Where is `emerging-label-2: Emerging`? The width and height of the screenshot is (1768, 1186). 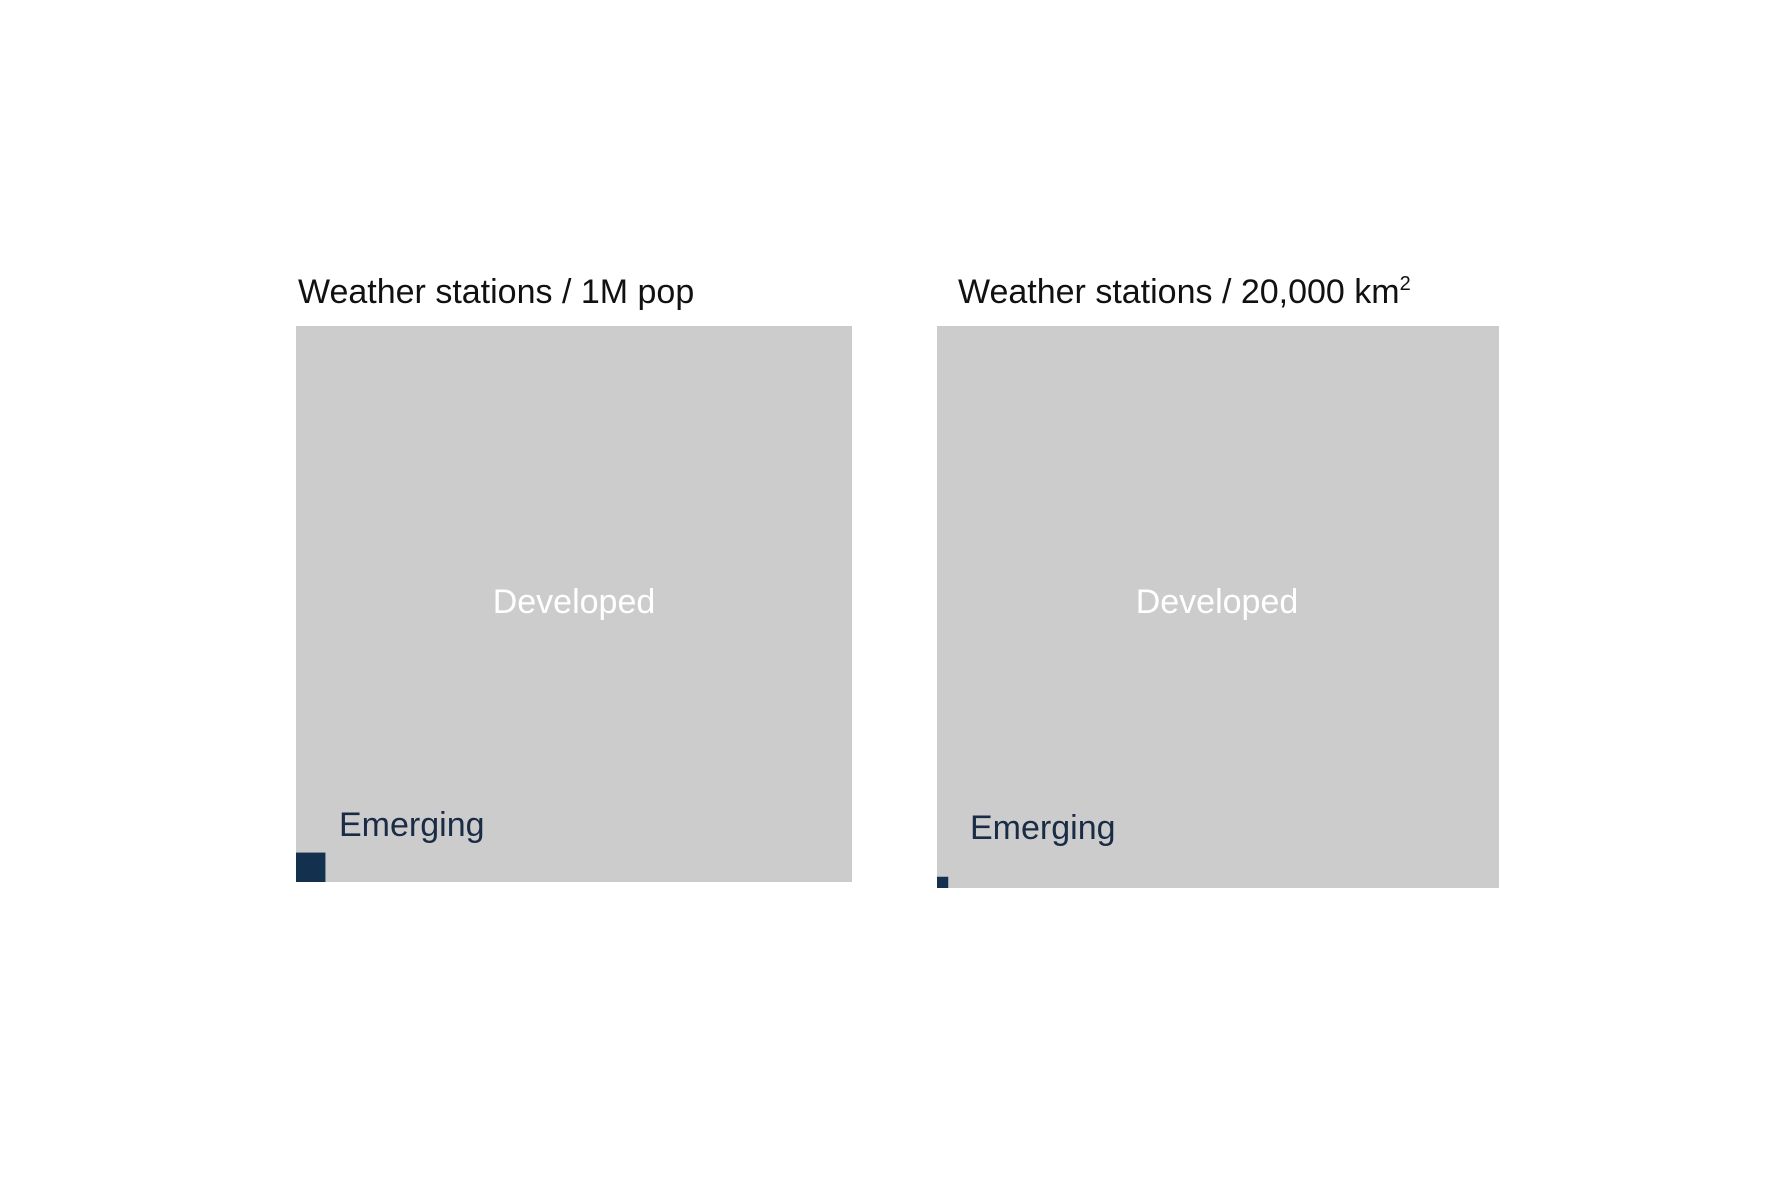 emerging-label-2: Emerging is located at coordinates (1043, 828).